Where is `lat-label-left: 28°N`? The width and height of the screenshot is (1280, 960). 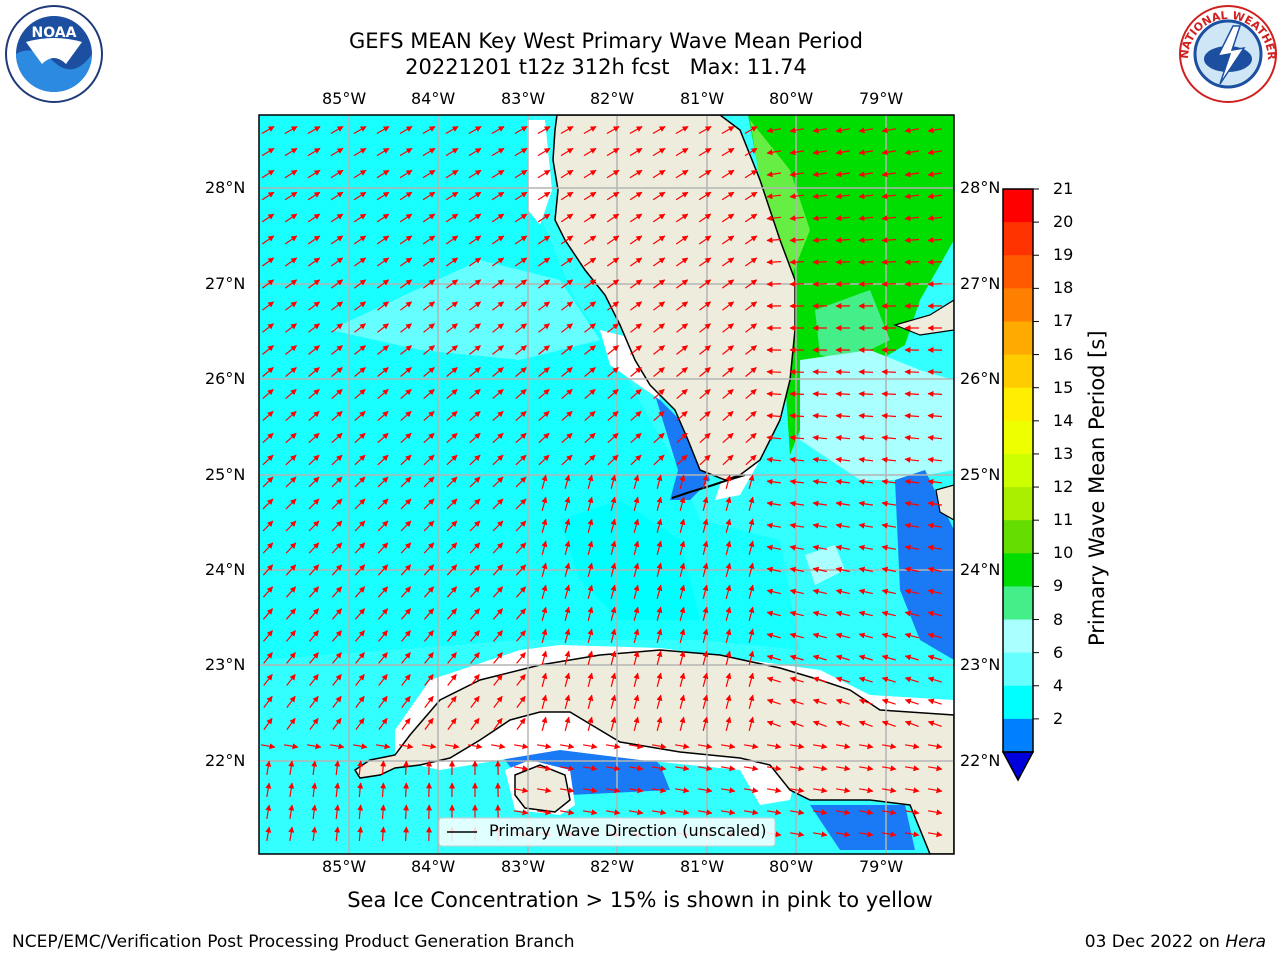 lat-label-left: 28°N is located at coordinates (225, 187).